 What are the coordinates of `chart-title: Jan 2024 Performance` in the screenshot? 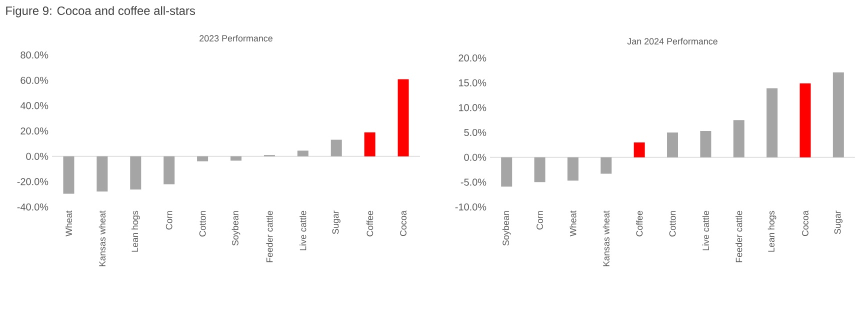 It's located at (672, 41).